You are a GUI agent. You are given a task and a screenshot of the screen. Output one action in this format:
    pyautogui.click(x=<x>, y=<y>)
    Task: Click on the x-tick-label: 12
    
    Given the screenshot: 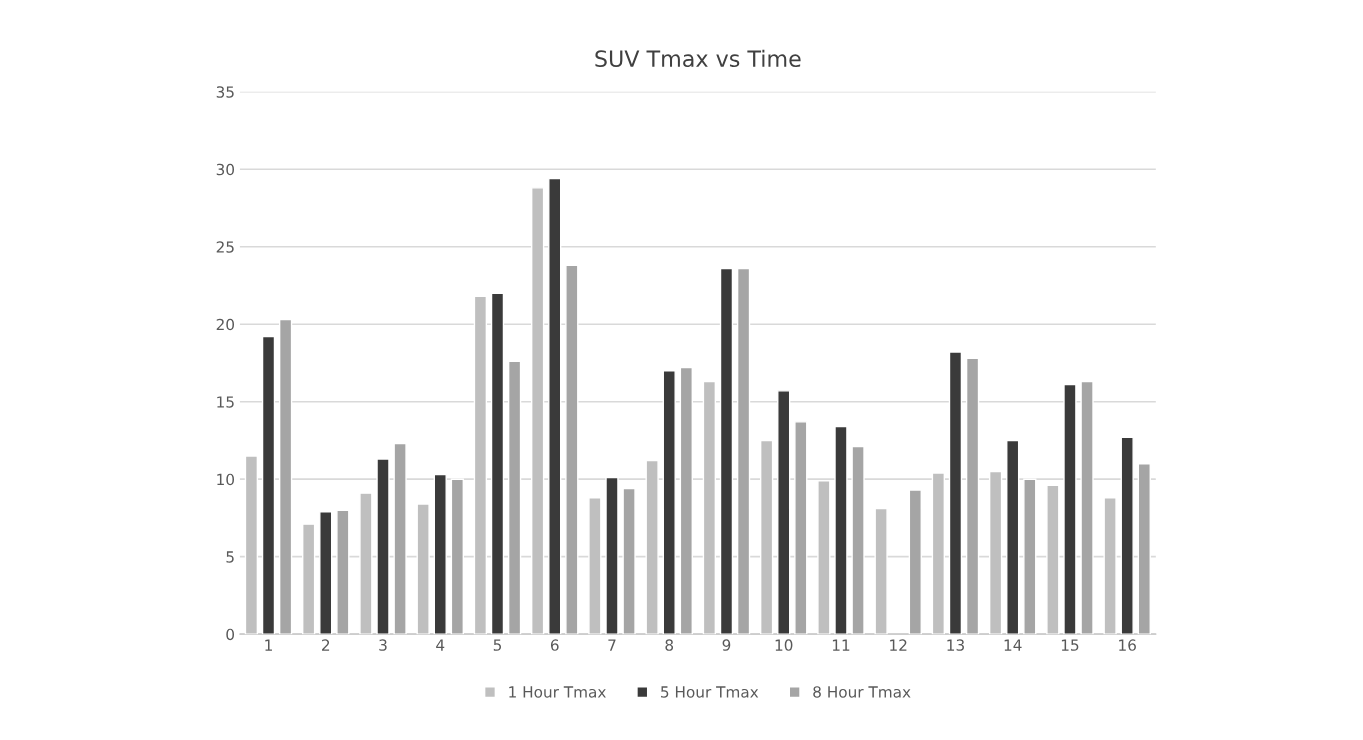 What is the action you would take?
    pyautogui.click(x=898, y=645)
    